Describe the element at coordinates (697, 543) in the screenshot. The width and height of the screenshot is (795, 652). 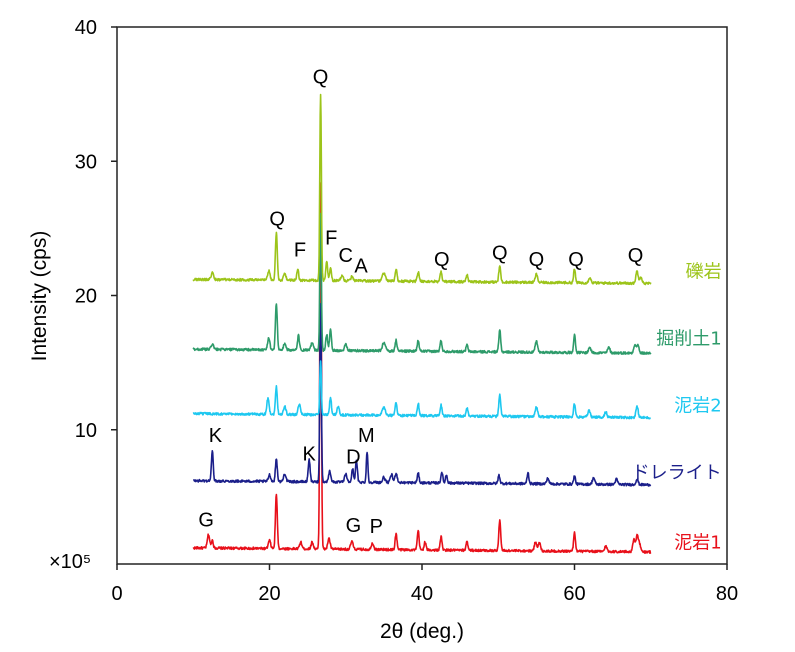
I see `series-label: 泥岩1` at that location.